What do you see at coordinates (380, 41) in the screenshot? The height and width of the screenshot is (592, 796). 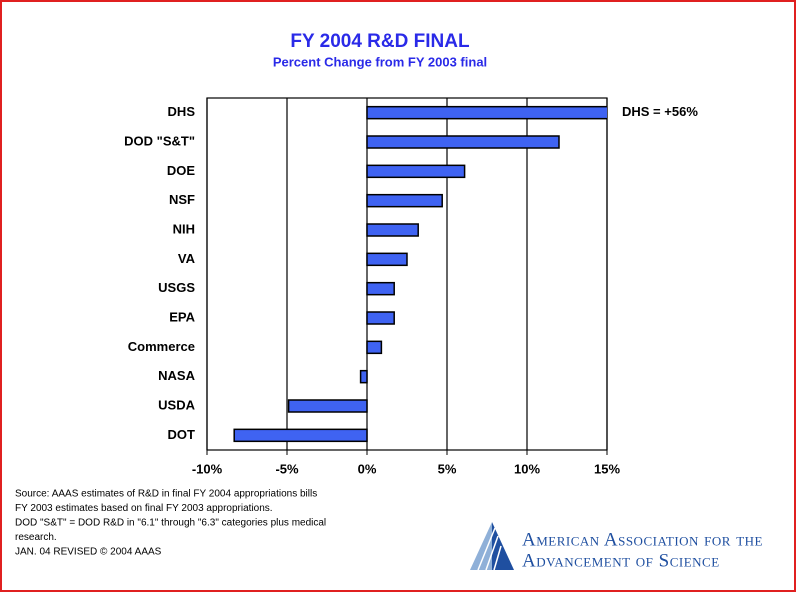 I see `chart-title: FY 2004 R&D FINAL` at bounding box center [380, 41].